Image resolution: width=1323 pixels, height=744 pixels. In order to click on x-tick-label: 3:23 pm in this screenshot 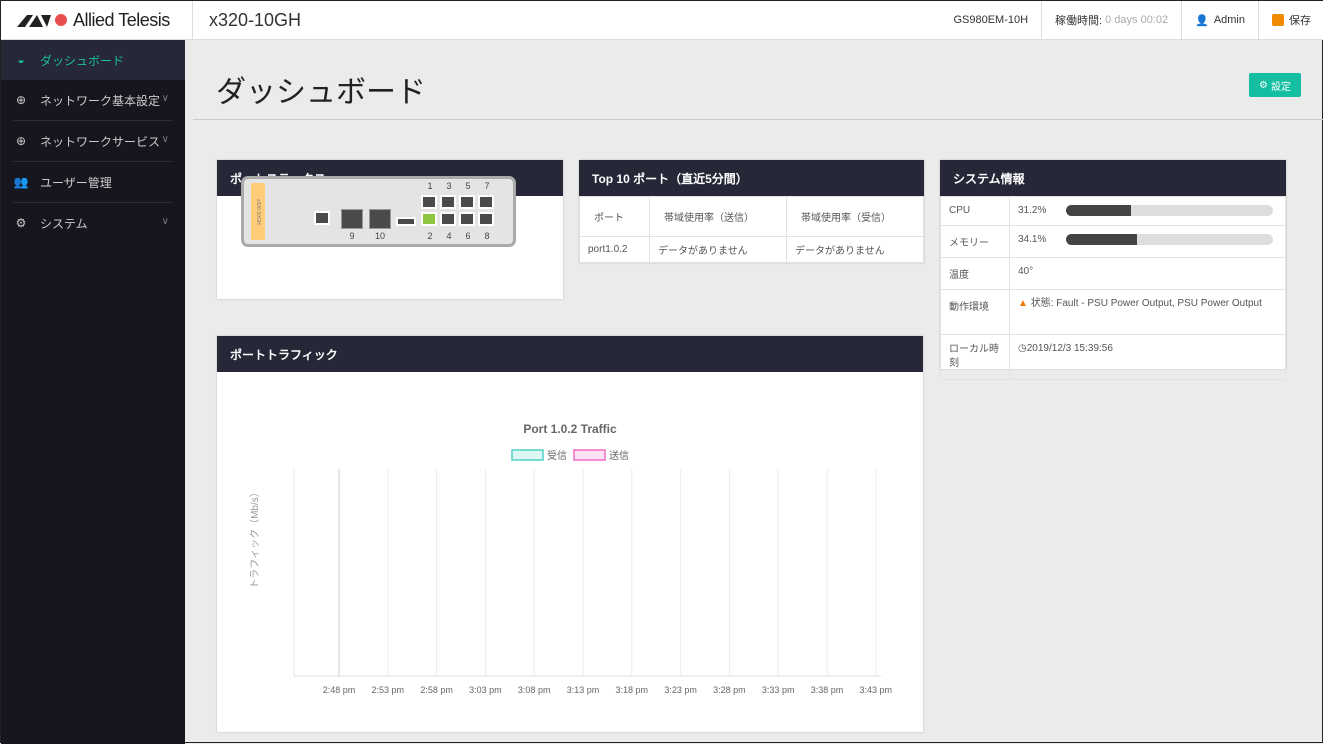, I will do `click(680, 690)`.